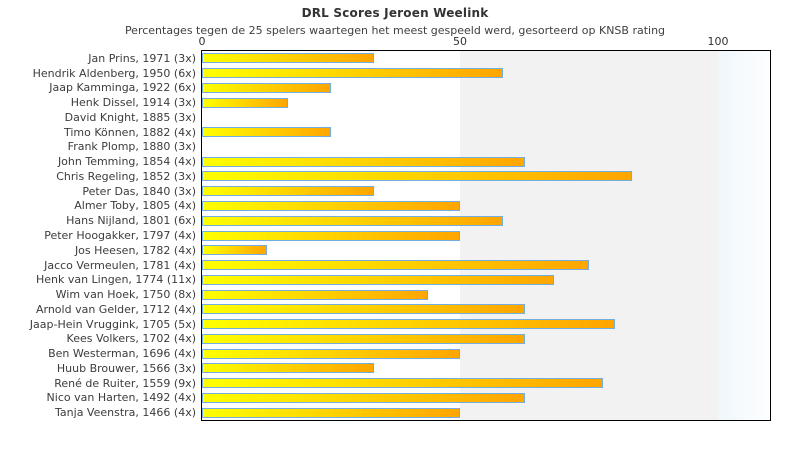  I want to click on player-label: Peter Das, 1840 (3x), so click(139, 191).